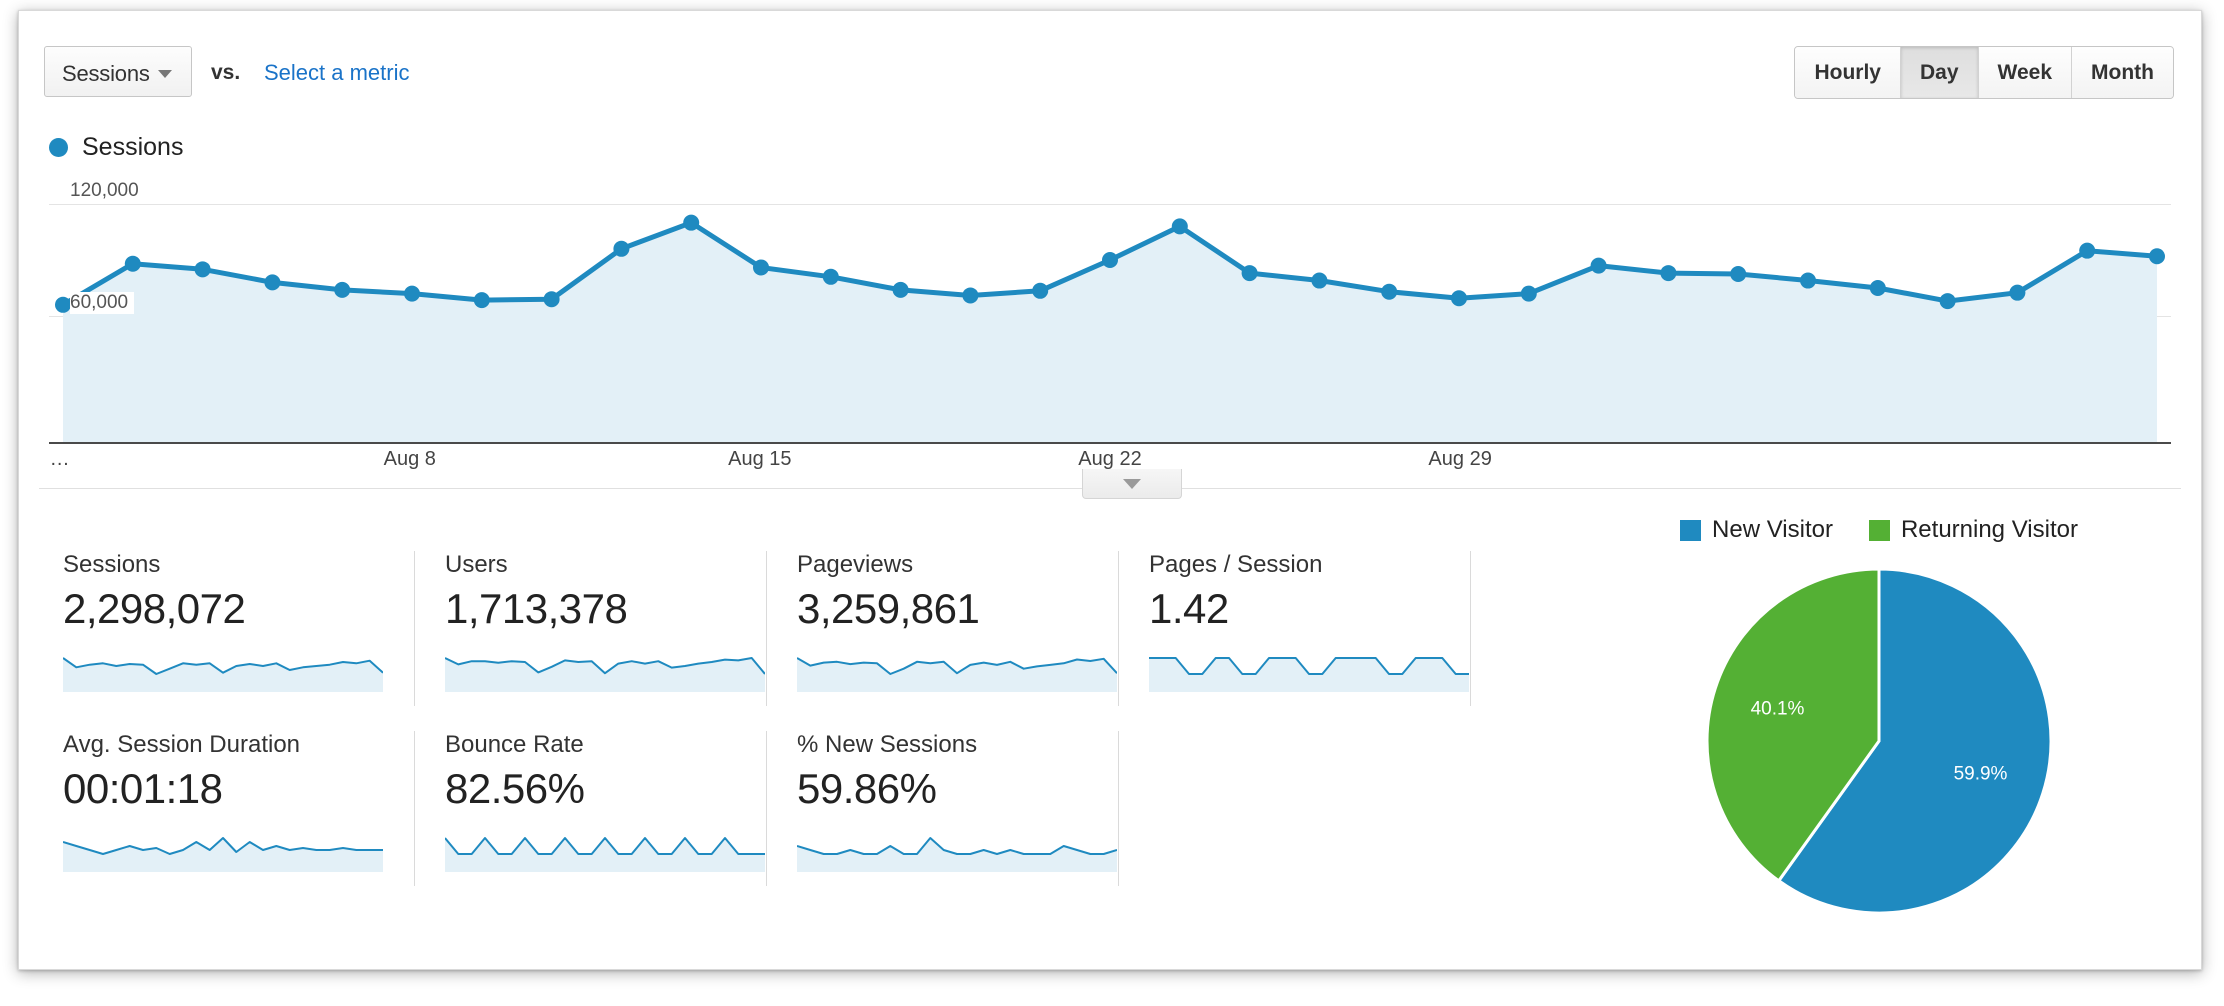  Describe the element at coordinates (409, 459) in the screenshot. I see `x-axis-tick-aug-8: Aug 8` at that location.